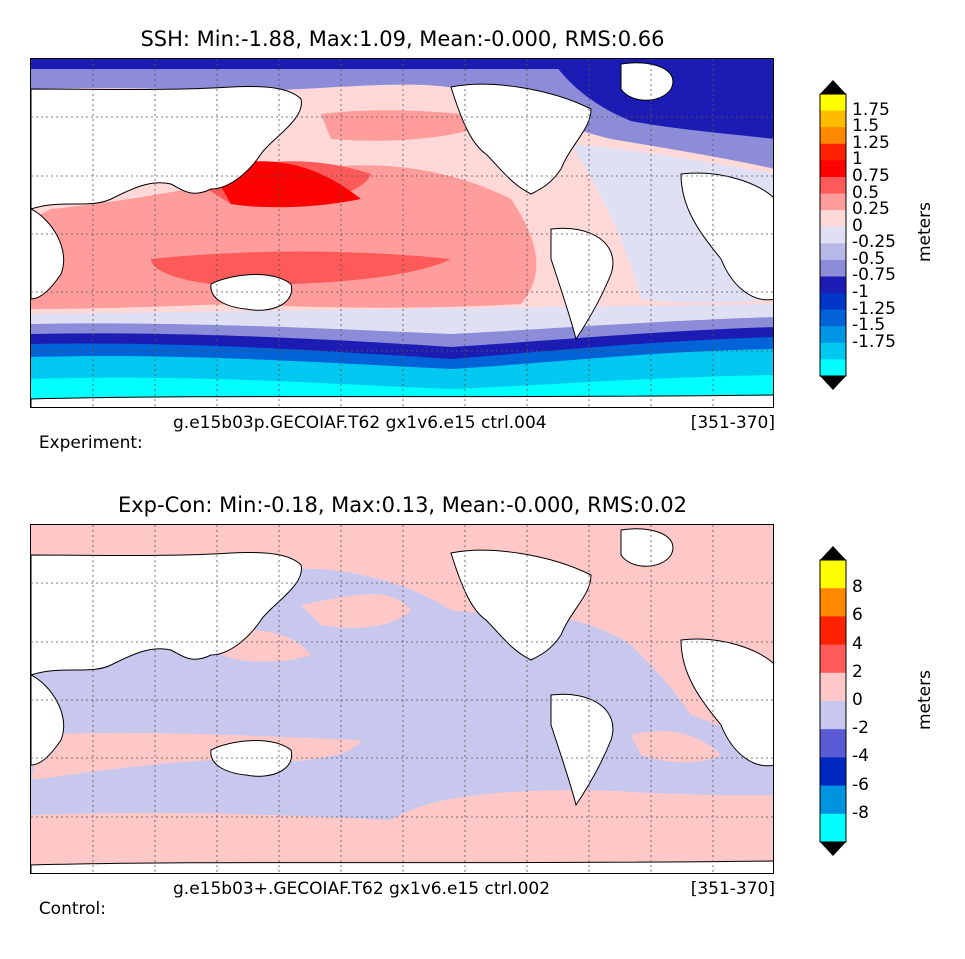 Image resolution: width=965 pixels, height=959 pixels. What do you see at coordinates (72, 909) in the screenshot?
I see `panel2-footer-label: Control:` at bounding box center [72, 909].